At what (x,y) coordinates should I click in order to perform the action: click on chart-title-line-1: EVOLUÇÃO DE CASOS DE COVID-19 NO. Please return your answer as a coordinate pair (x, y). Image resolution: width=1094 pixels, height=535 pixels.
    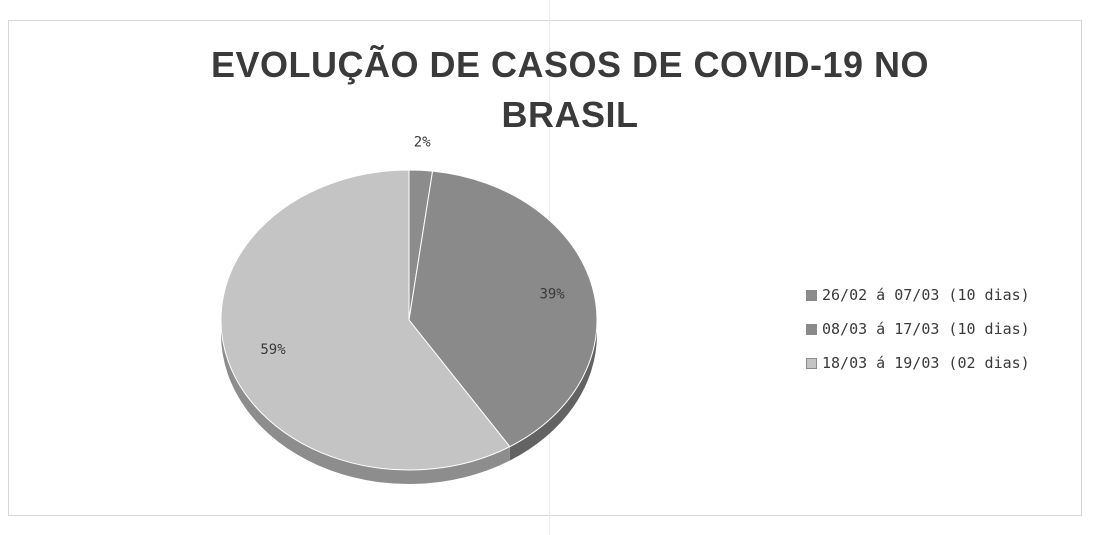
    Looking at the image, I should click on (570, 64).